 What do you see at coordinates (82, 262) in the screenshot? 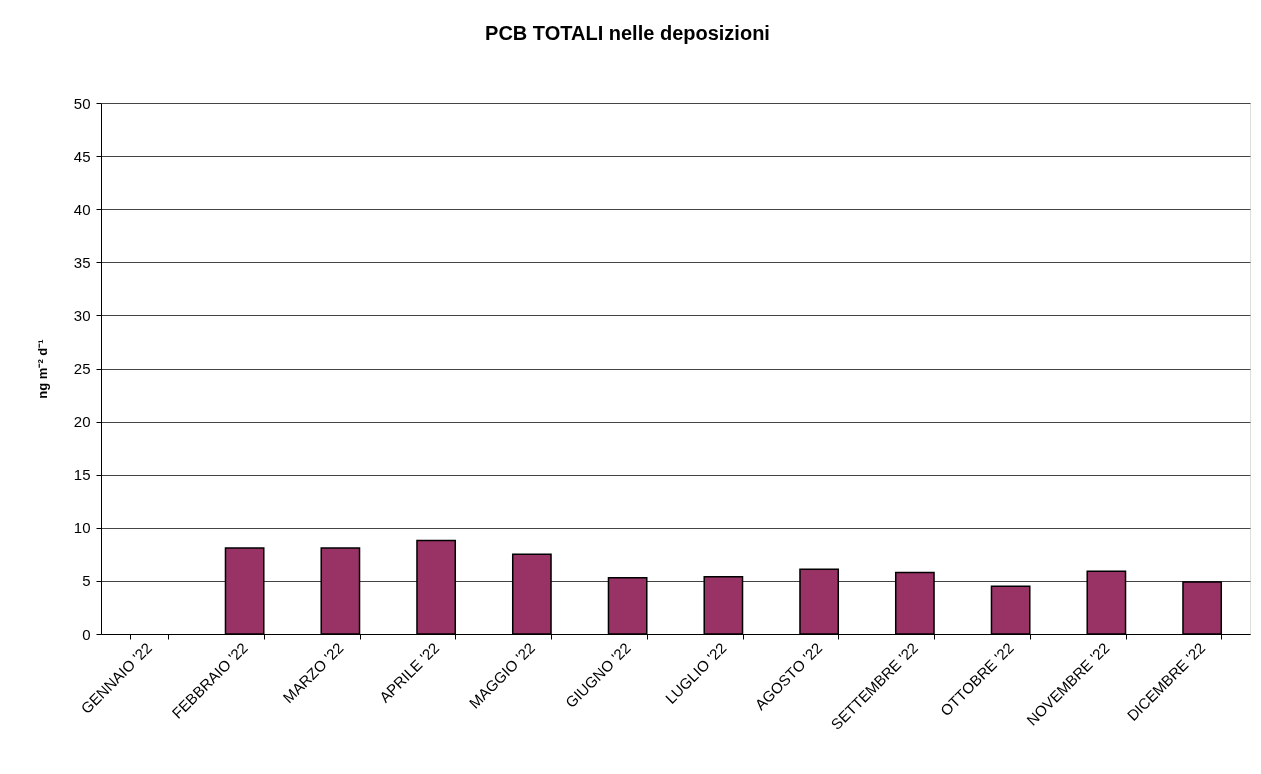
I see `y-tick-label: 35` at bounding box center [82, 262].